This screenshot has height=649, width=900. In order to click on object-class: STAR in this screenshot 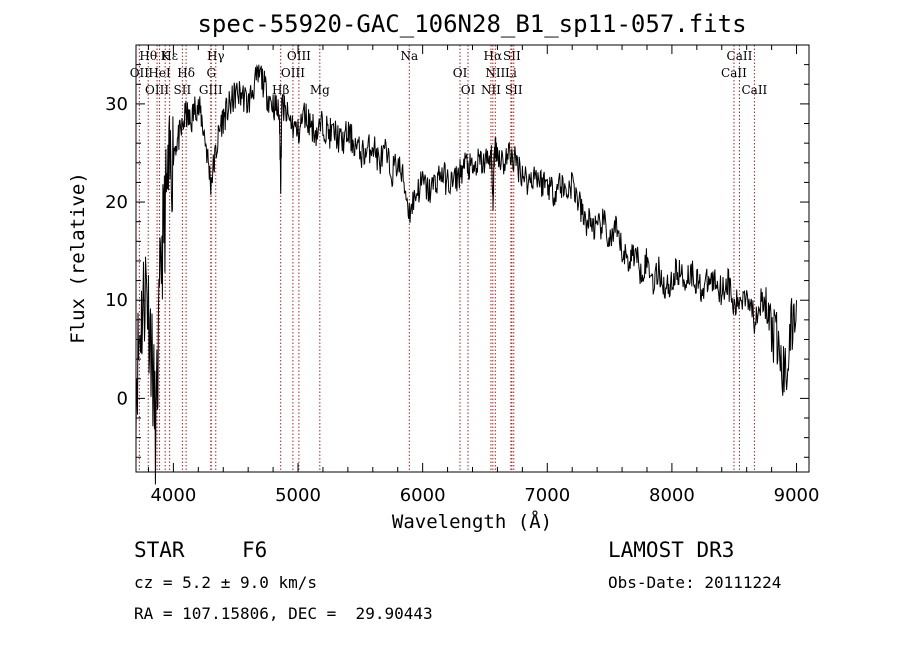, I will do `click(159, 550)`.